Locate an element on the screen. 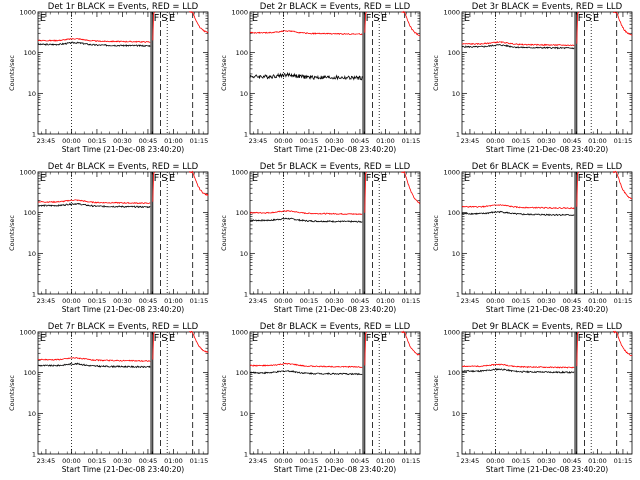 Image resolution: width=640 pixels, height=480 pixels. panel-title: Det 2r BLACK = Events, RED = LLD is located at coordinates (335, 7).